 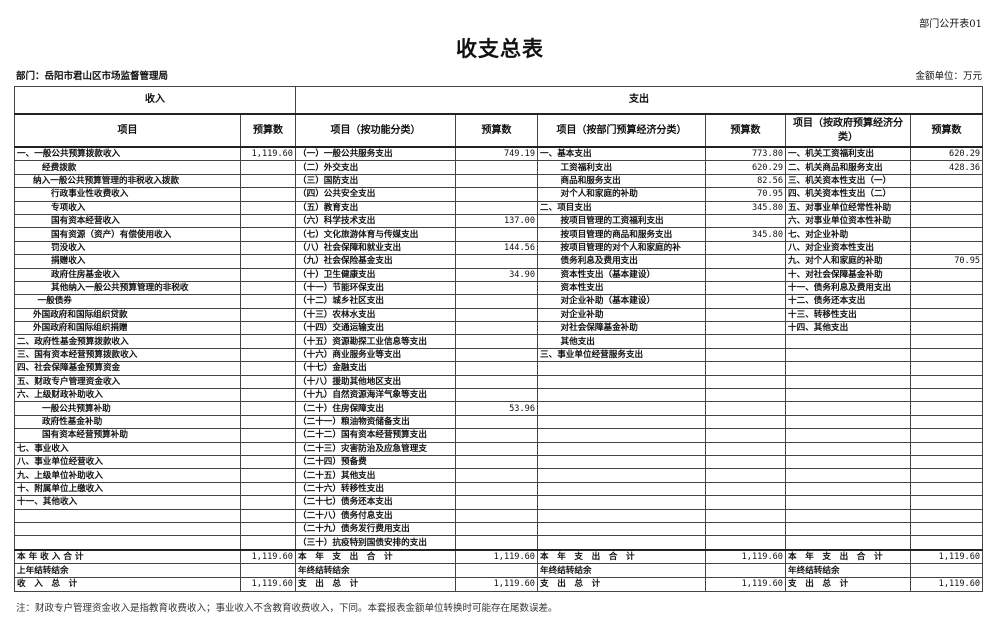 I want to click on section-header-row: 收入 支出, so click(x=499, y=100).